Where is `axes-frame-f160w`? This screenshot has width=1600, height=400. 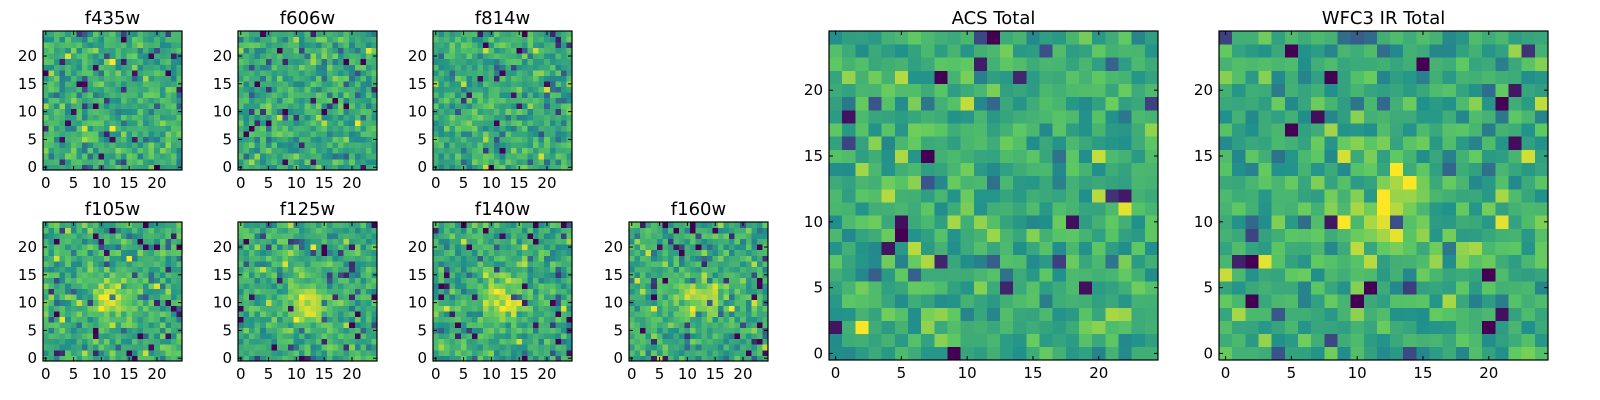
axes-frame-f160w is located at coordinates (698, 291).